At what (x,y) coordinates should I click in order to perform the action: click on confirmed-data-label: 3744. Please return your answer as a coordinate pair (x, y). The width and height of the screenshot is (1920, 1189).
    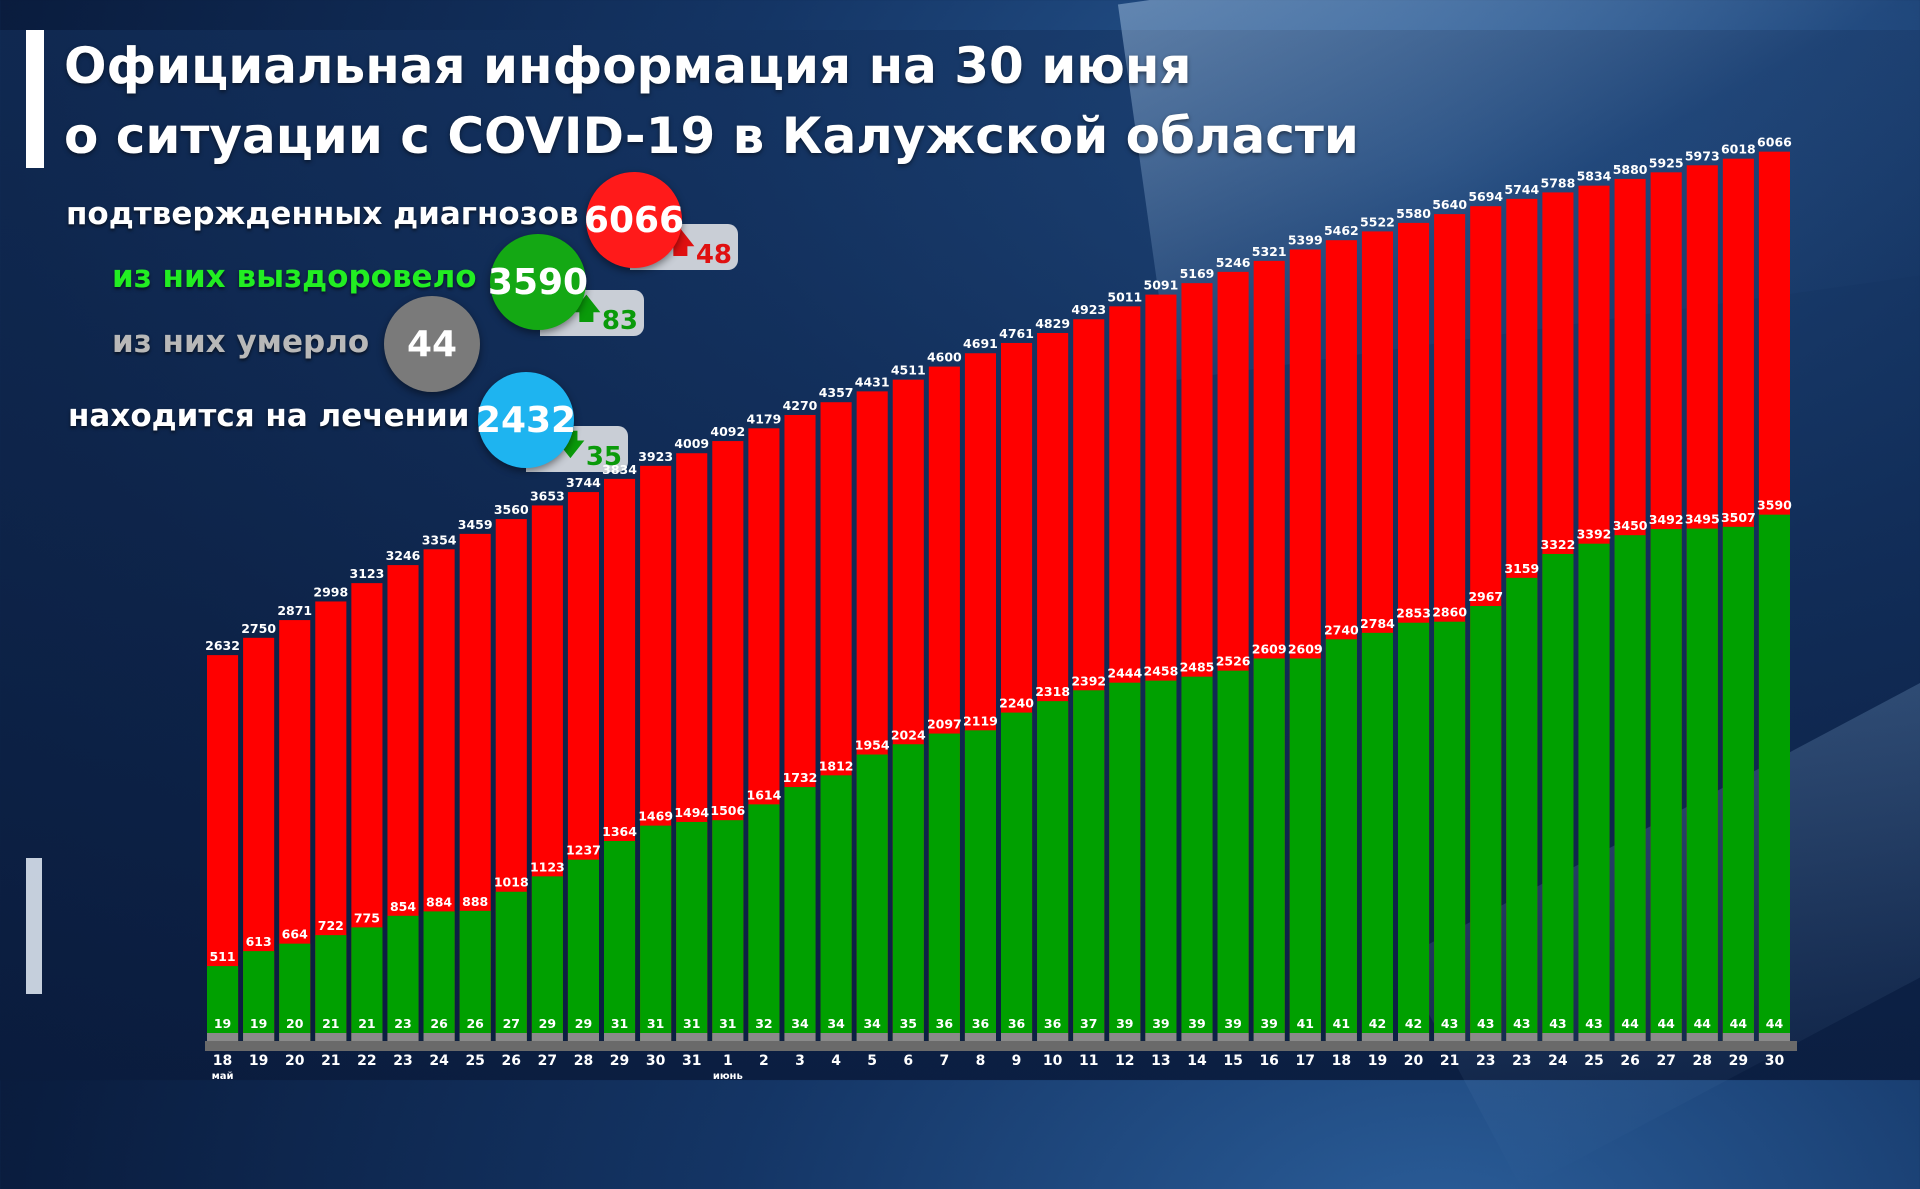
    Looking at the image, I should click on (583, 482).